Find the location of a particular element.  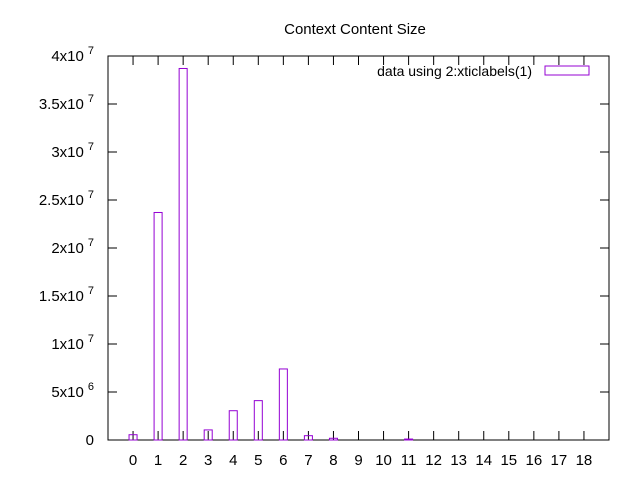

x-tick-label: 1 is located at coordinates (158, 460).